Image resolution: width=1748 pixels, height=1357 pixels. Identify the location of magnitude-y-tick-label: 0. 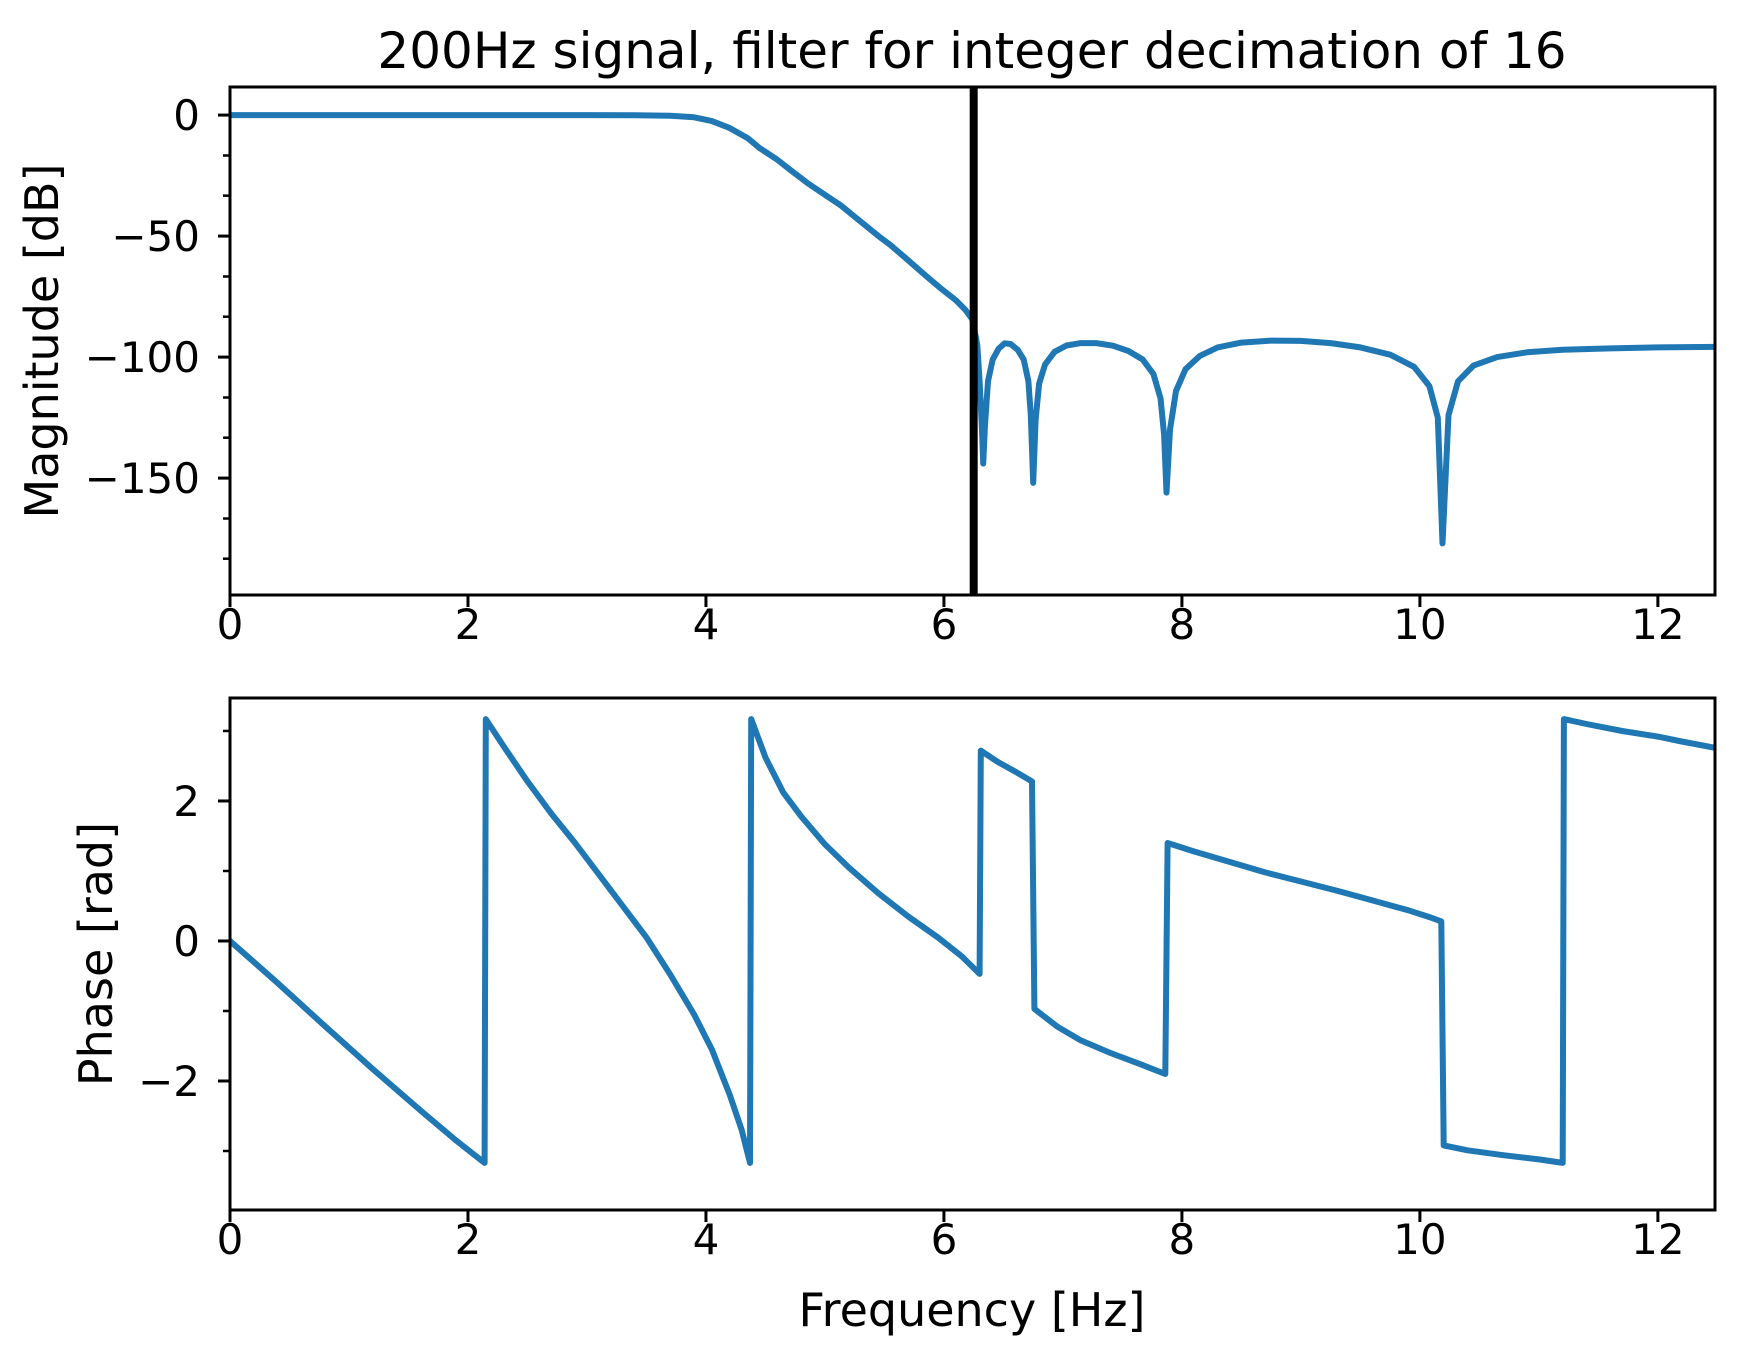
(186, 115).